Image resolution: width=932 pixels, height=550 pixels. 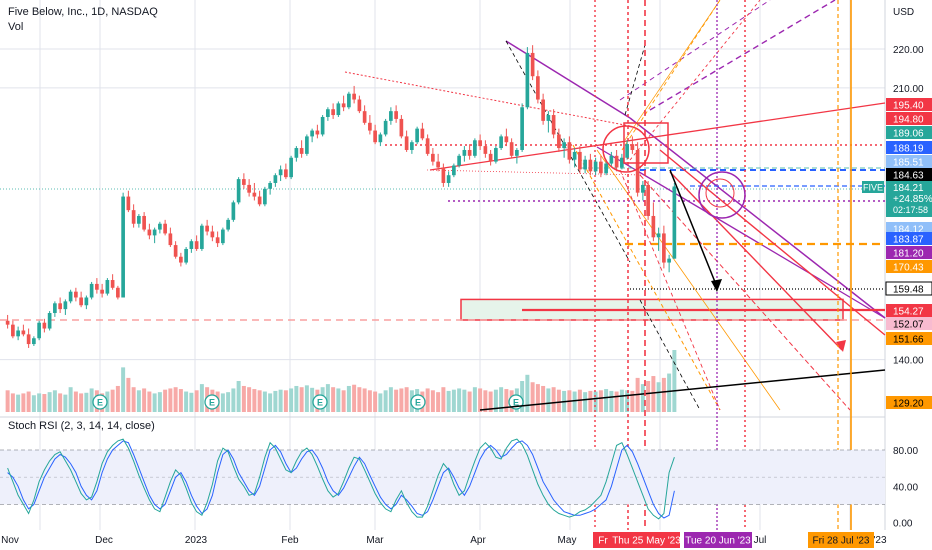 I want to click on highlight-circle, so click(x=722, y=195).